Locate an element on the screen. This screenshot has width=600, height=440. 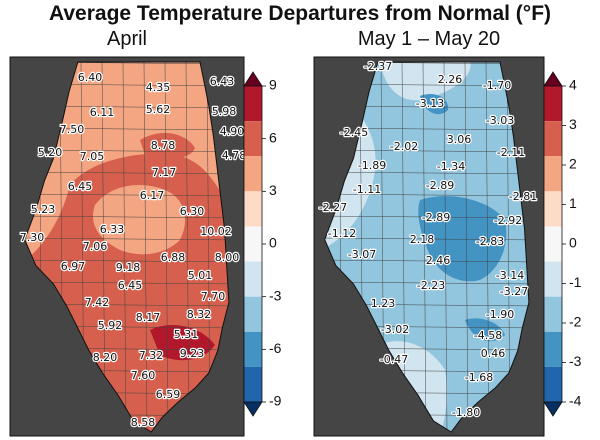
station-value-label: -3.02 is located at coordinates (395, 329).